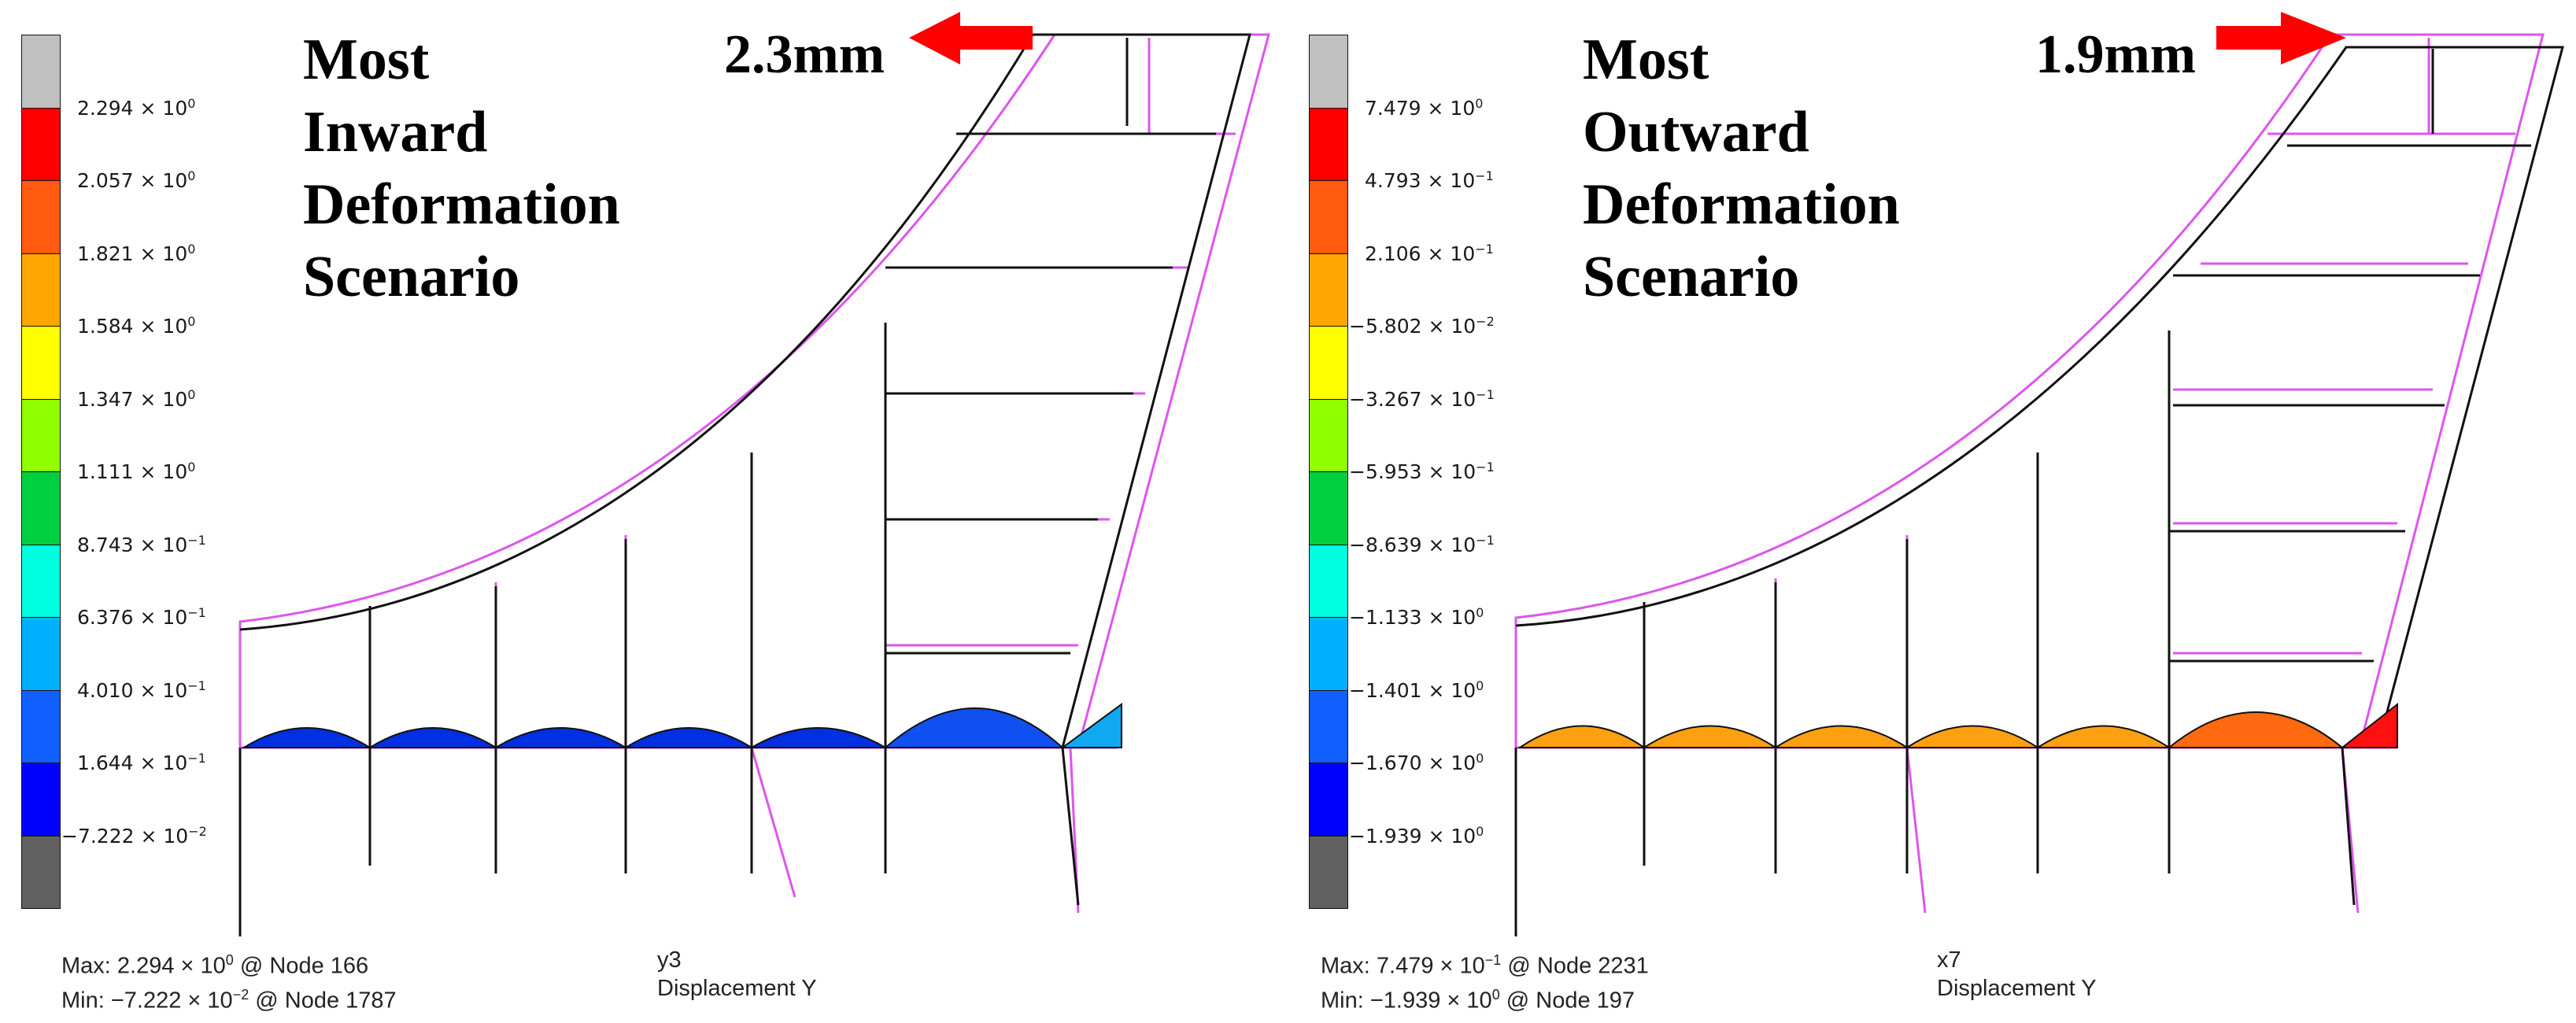 This screenshot has height=1023, width=2576. Describe the element at coordinates (134, 835) in the screenshot. I see `legend-tick-label: −7.222 × 10−2` at that location.